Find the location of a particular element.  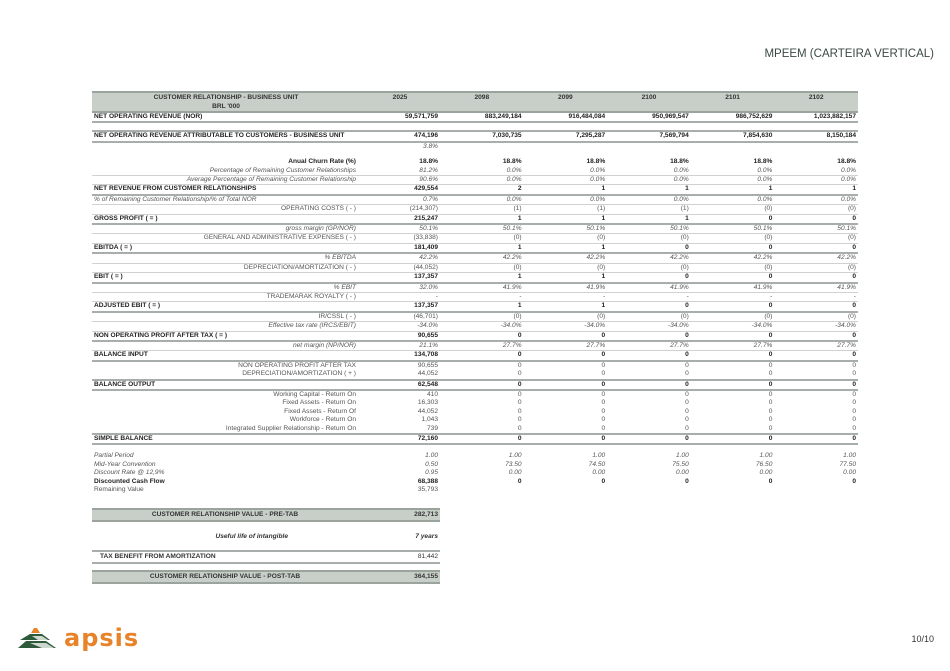

logo-text: apsis is located at coordinates (102, 638).